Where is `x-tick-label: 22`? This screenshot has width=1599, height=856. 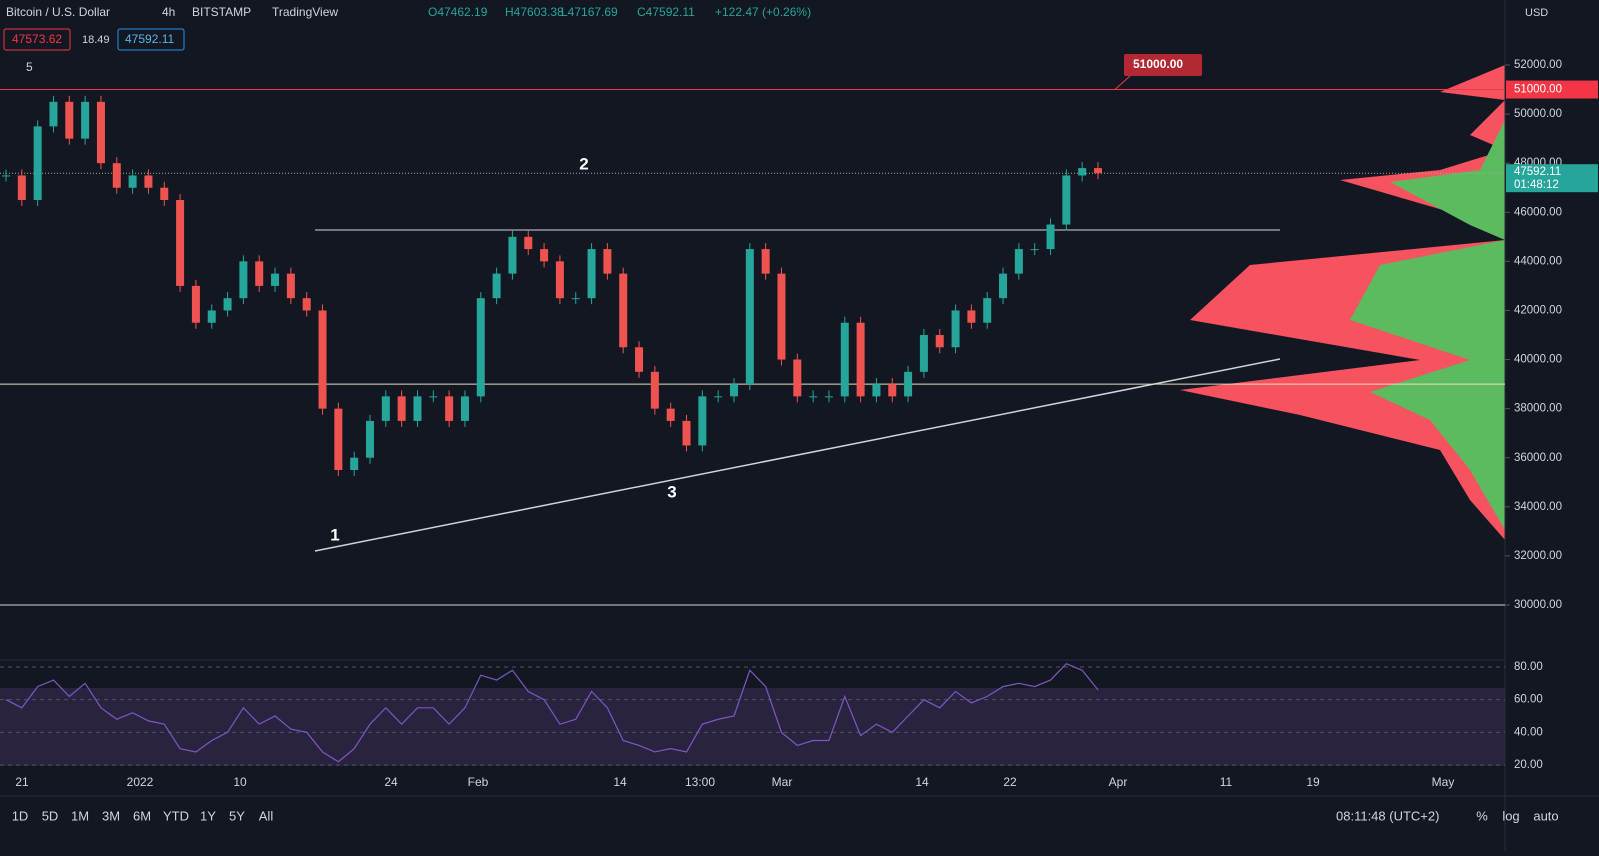 x-tick-label: 22 is located at coordinates (1010, 782).